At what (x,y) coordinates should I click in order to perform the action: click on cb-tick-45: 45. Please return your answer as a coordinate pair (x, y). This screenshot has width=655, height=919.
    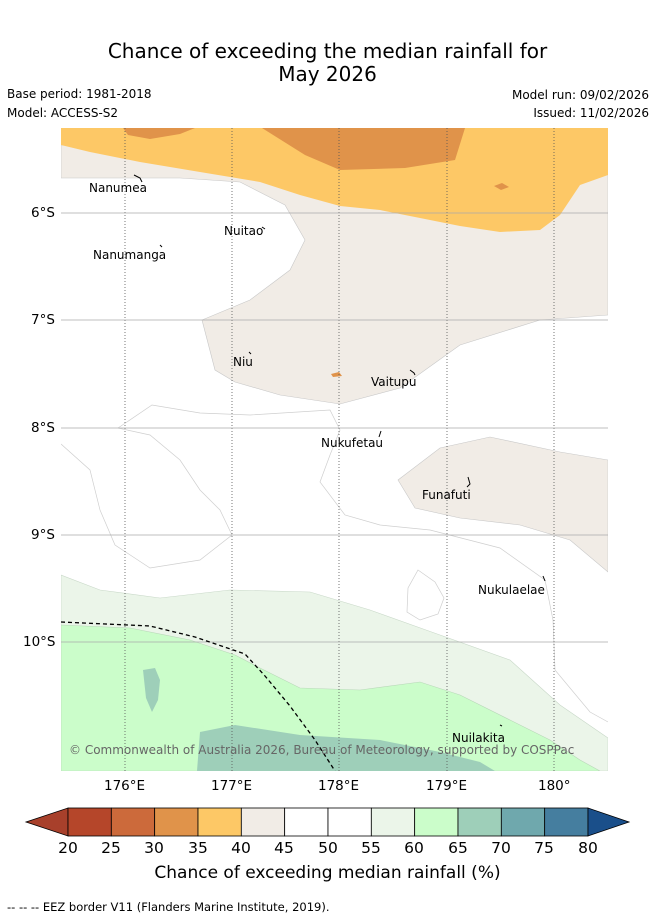
    Looking at the image, I should click on (284, 848).